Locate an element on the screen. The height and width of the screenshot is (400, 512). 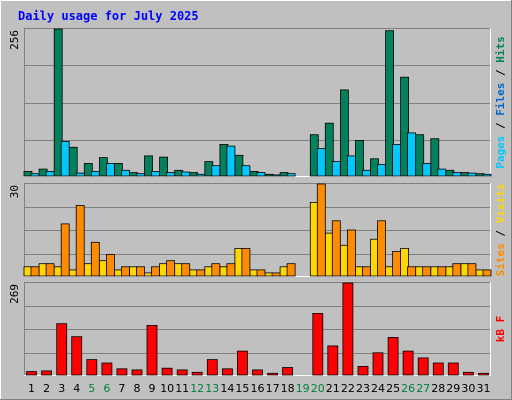
x-tick-label: 27 is located at coordinates (423, 388).